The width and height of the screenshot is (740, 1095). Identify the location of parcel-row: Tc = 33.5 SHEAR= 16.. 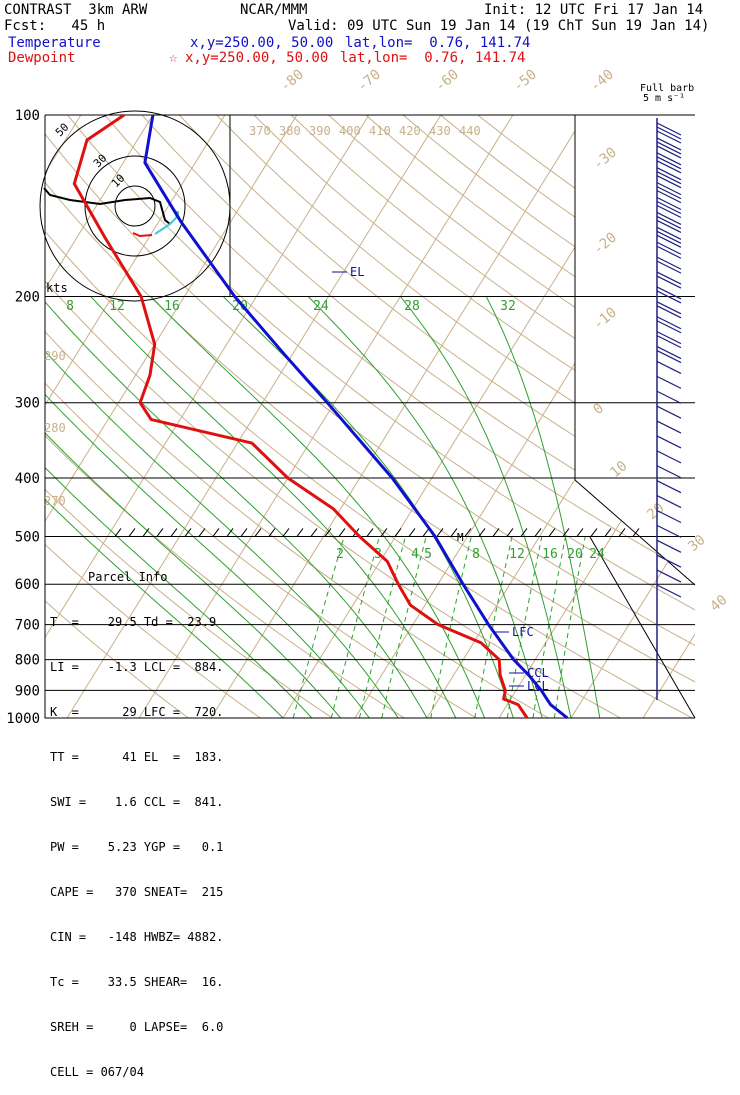
(147, 982).